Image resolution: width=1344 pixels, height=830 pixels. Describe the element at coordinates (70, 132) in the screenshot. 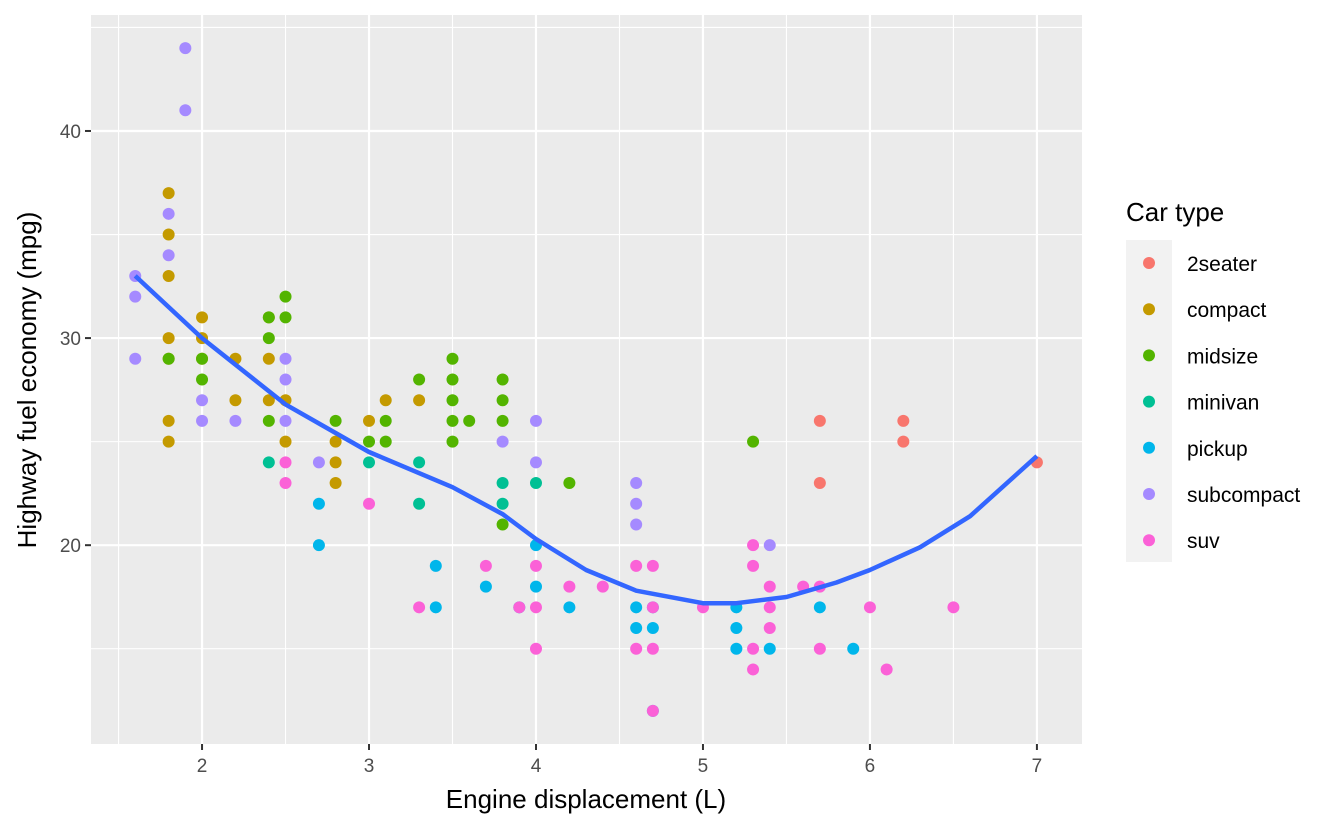

I see `y-tick-label: 40` at that location.